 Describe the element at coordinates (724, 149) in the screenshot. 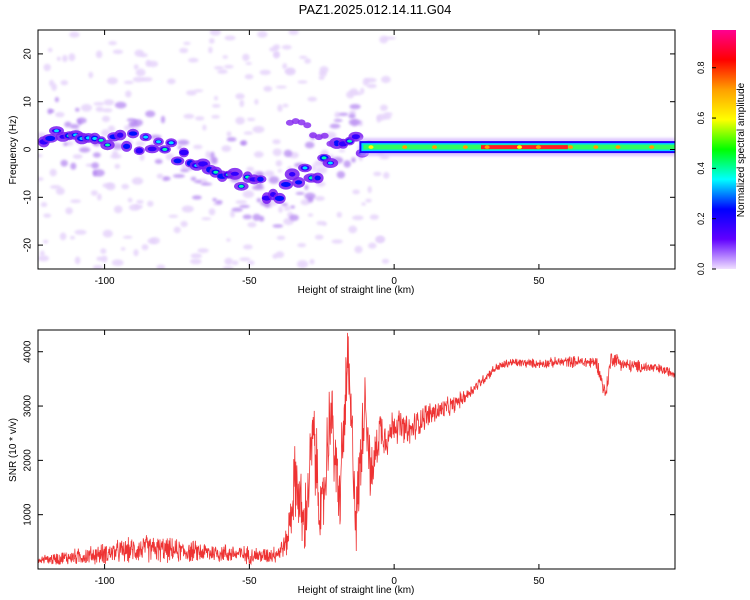

I see `colorbar-ramp` at that location.